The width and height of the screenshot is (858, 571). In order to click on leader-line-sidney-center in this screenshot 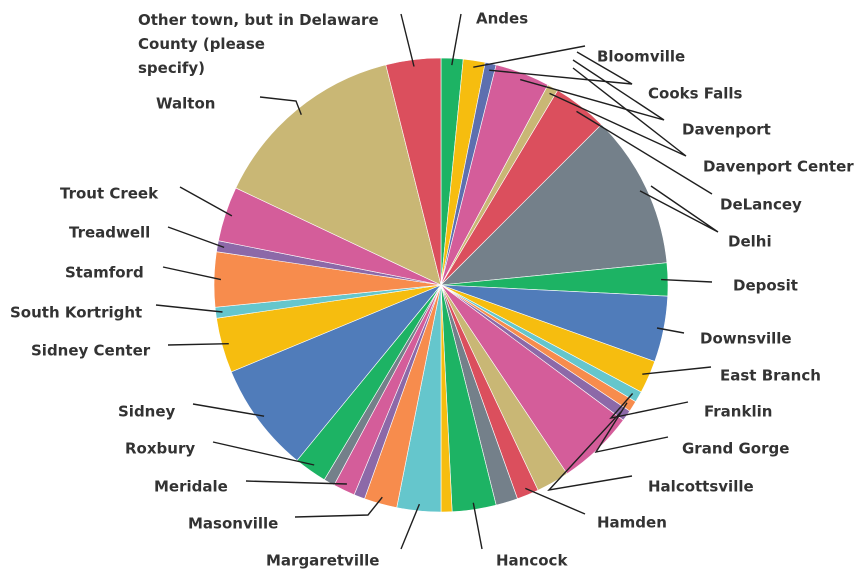, I will do `click(198, 344)`.